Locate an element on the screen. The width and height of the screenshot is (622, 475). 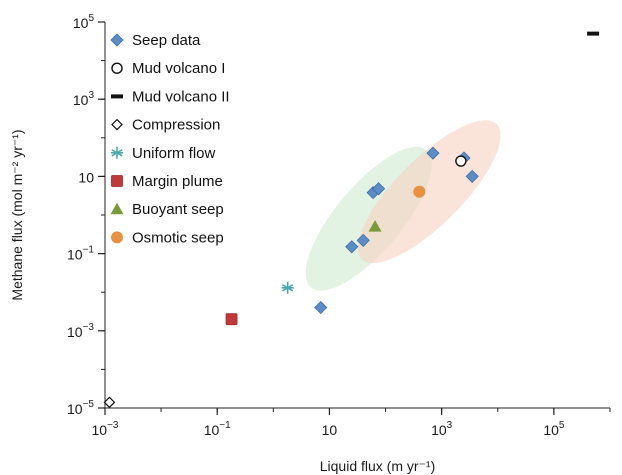
point-uniform-flow is located at coordinates (287, 287).